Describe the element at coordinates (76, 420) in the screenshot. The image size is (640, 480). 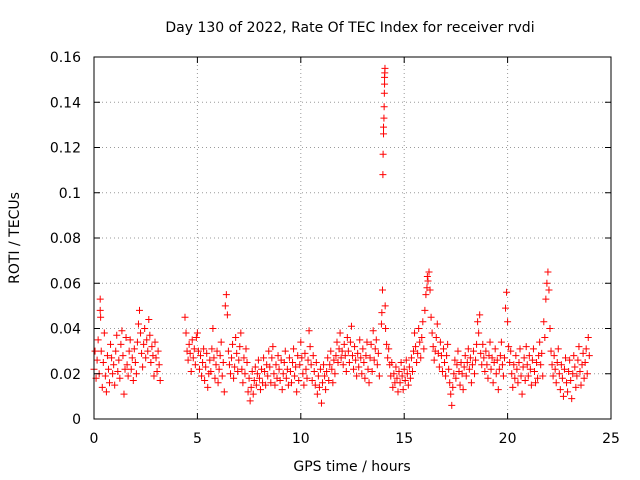
I see `y-tick-label: 0` at that location.